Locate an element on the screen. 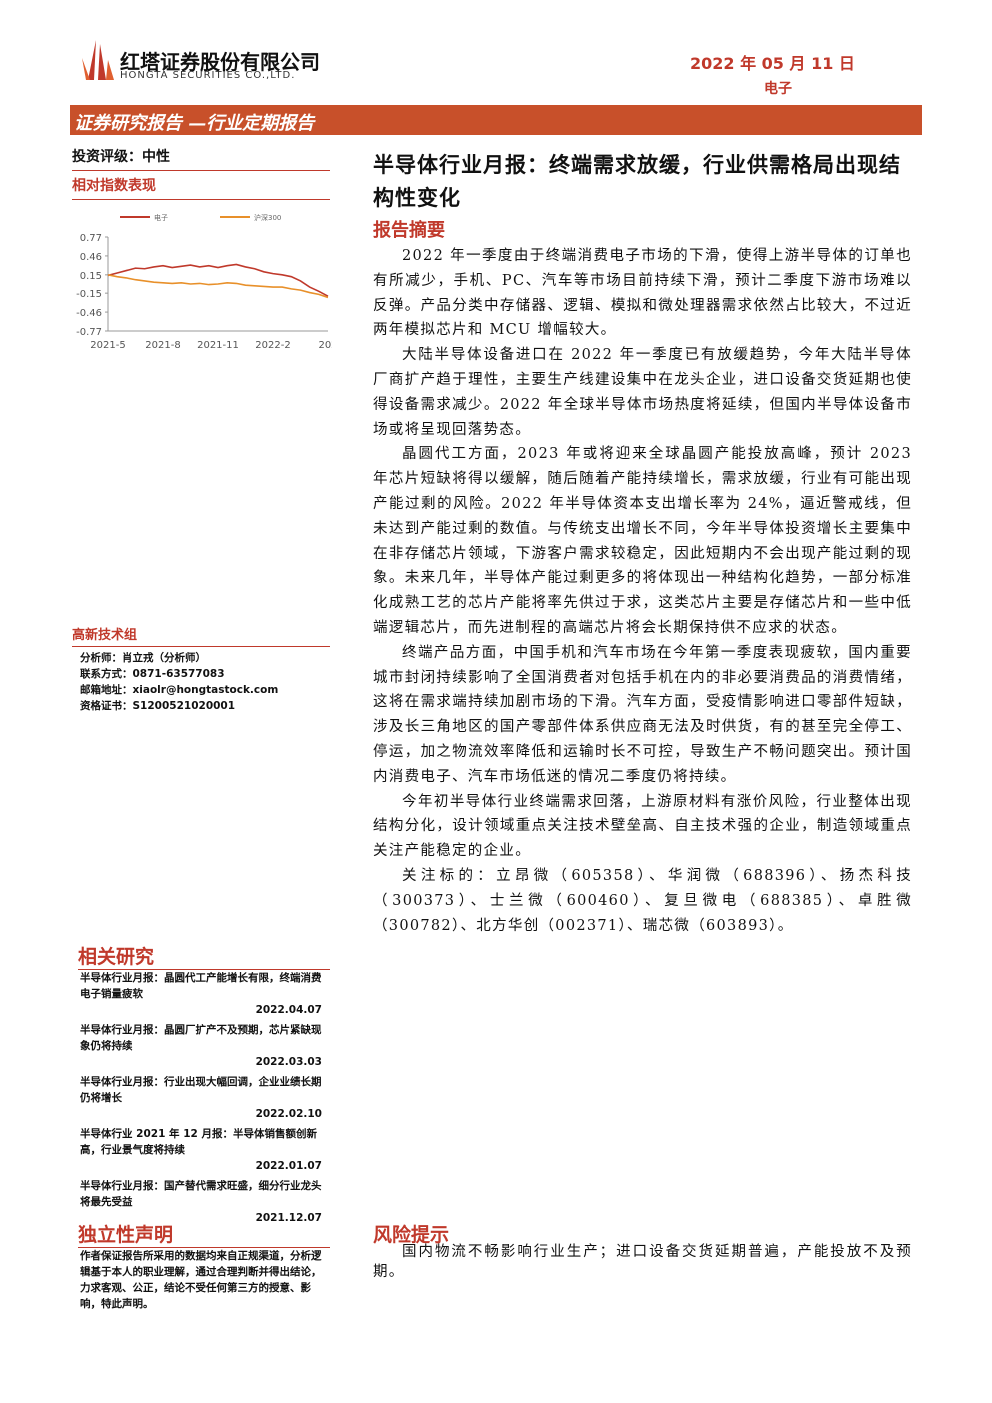 The height and width of the screenshot is (1403, 992). y-tick-label: 0.77 is located at coordinates (91, 238).